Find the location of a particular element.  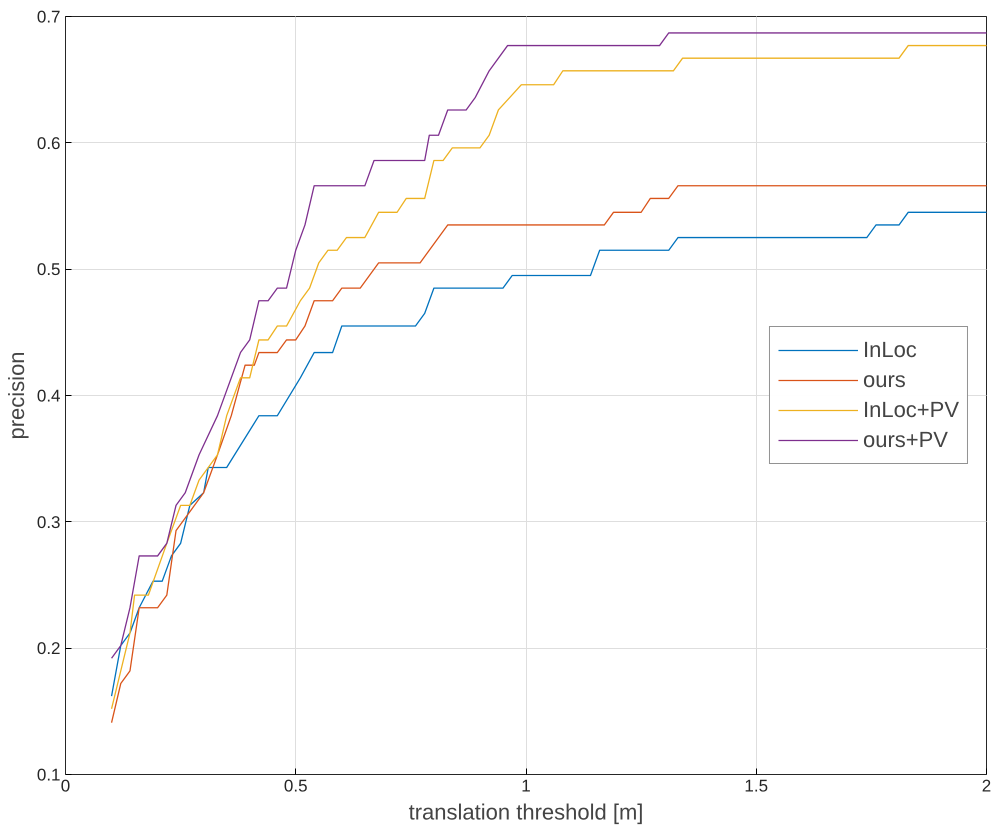

y-tick-label: 0.7 is located at coordinates (48, 17).